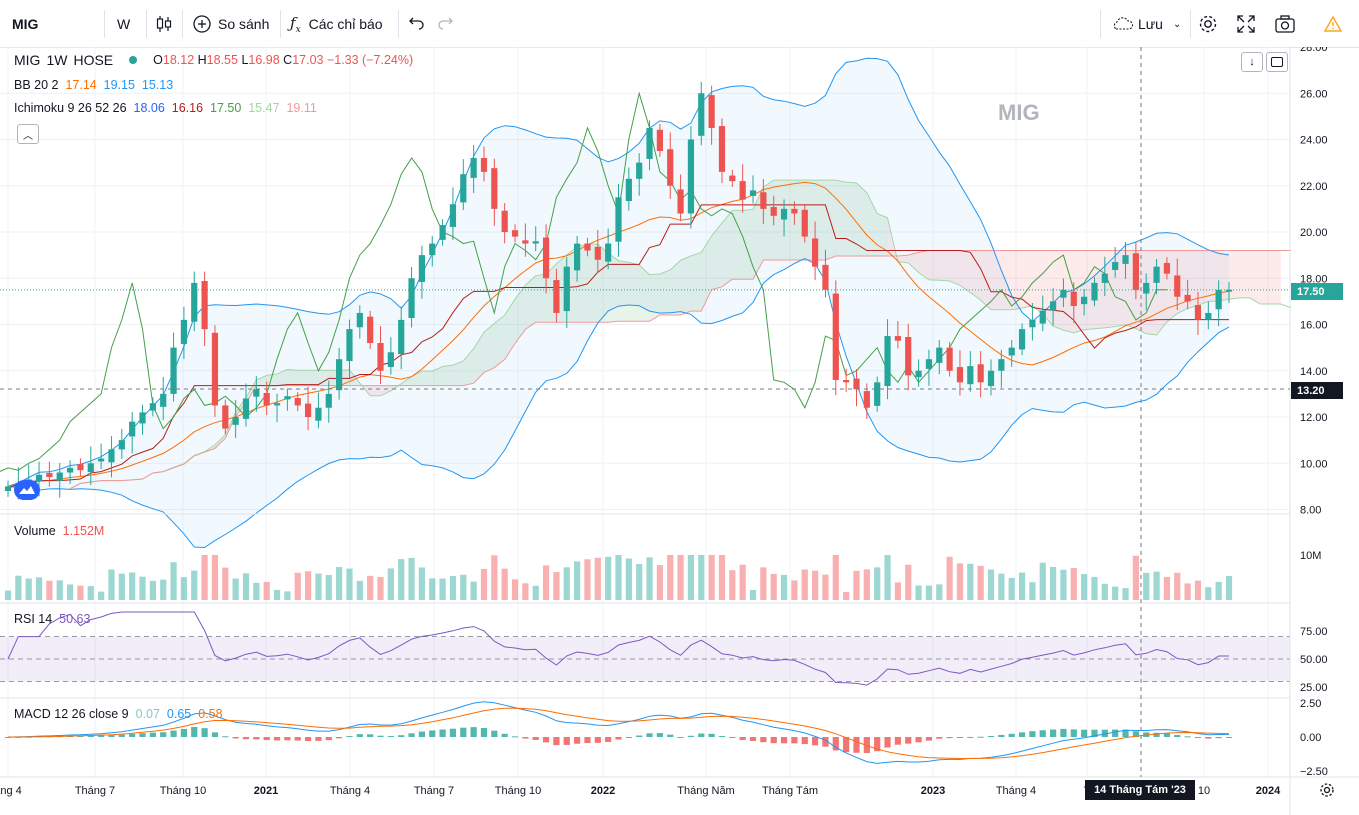  What do you see at coordinates (59, 531) in the screenshot?
I see `volume-legend: Volume 1.152M` at bounding box center [59, 531].